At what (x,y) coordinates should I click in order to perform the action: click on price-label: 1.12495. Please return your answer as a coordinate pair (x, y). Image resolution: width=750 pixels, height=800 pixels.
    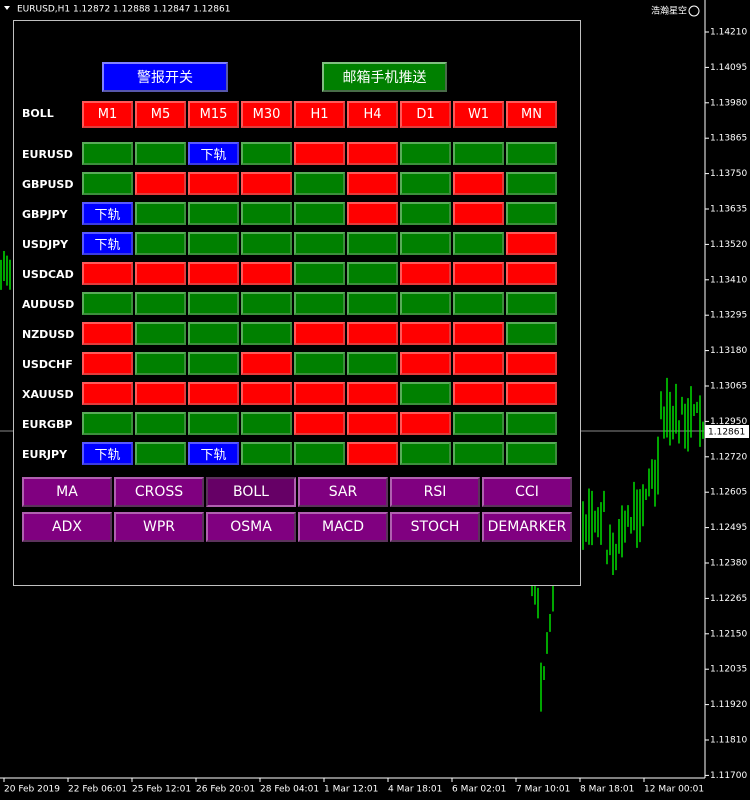
    Looking at the image, I should click on (728, 528).